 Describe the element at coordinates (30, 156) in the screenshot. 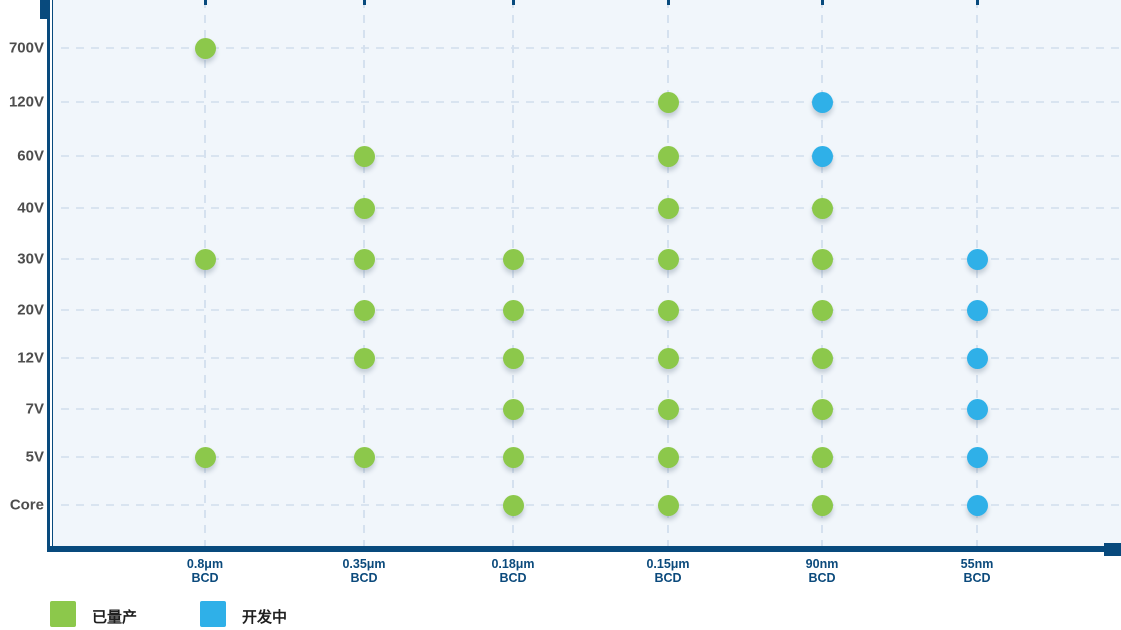

I see `y-axis-label: 60V` at that location.